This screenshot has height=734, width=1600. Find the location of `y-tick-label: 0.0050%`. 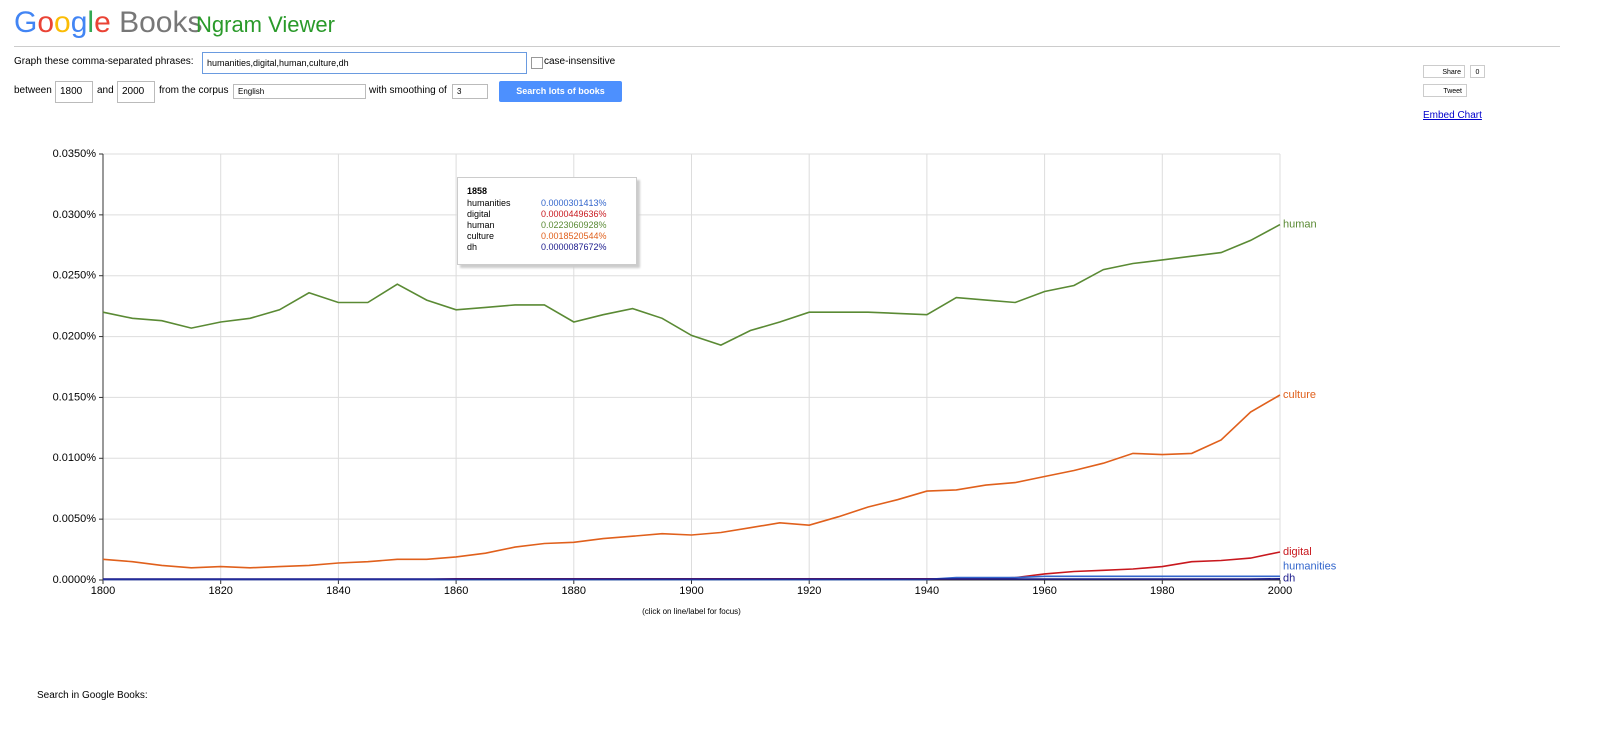

y-tick-label: 0.0050% is located at coordinates (75, 519).